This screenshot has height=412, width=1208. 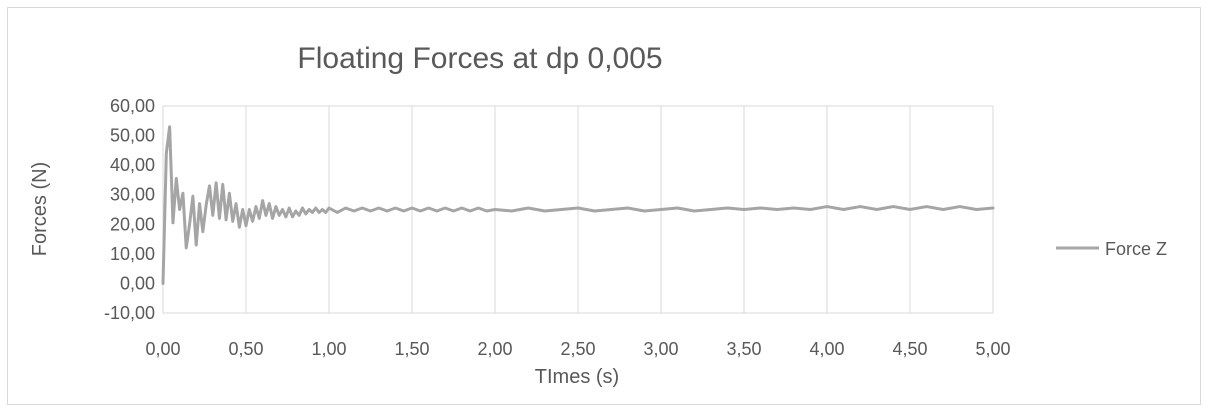 What do you see at coordinates (494, 349) in the screenshot?
I see `x-tick-label: 2,00` at bounding box center [494, 349].